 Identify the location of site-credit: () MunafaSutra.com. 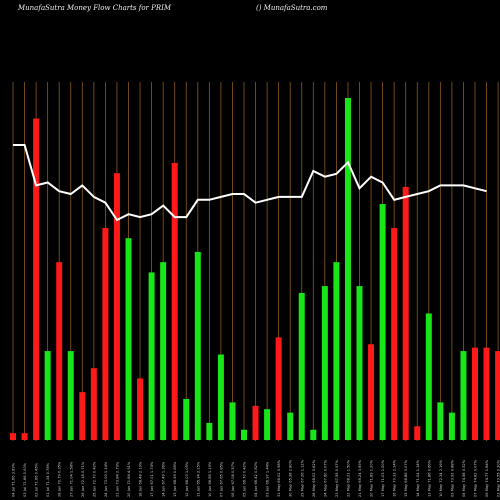
(292, 8).